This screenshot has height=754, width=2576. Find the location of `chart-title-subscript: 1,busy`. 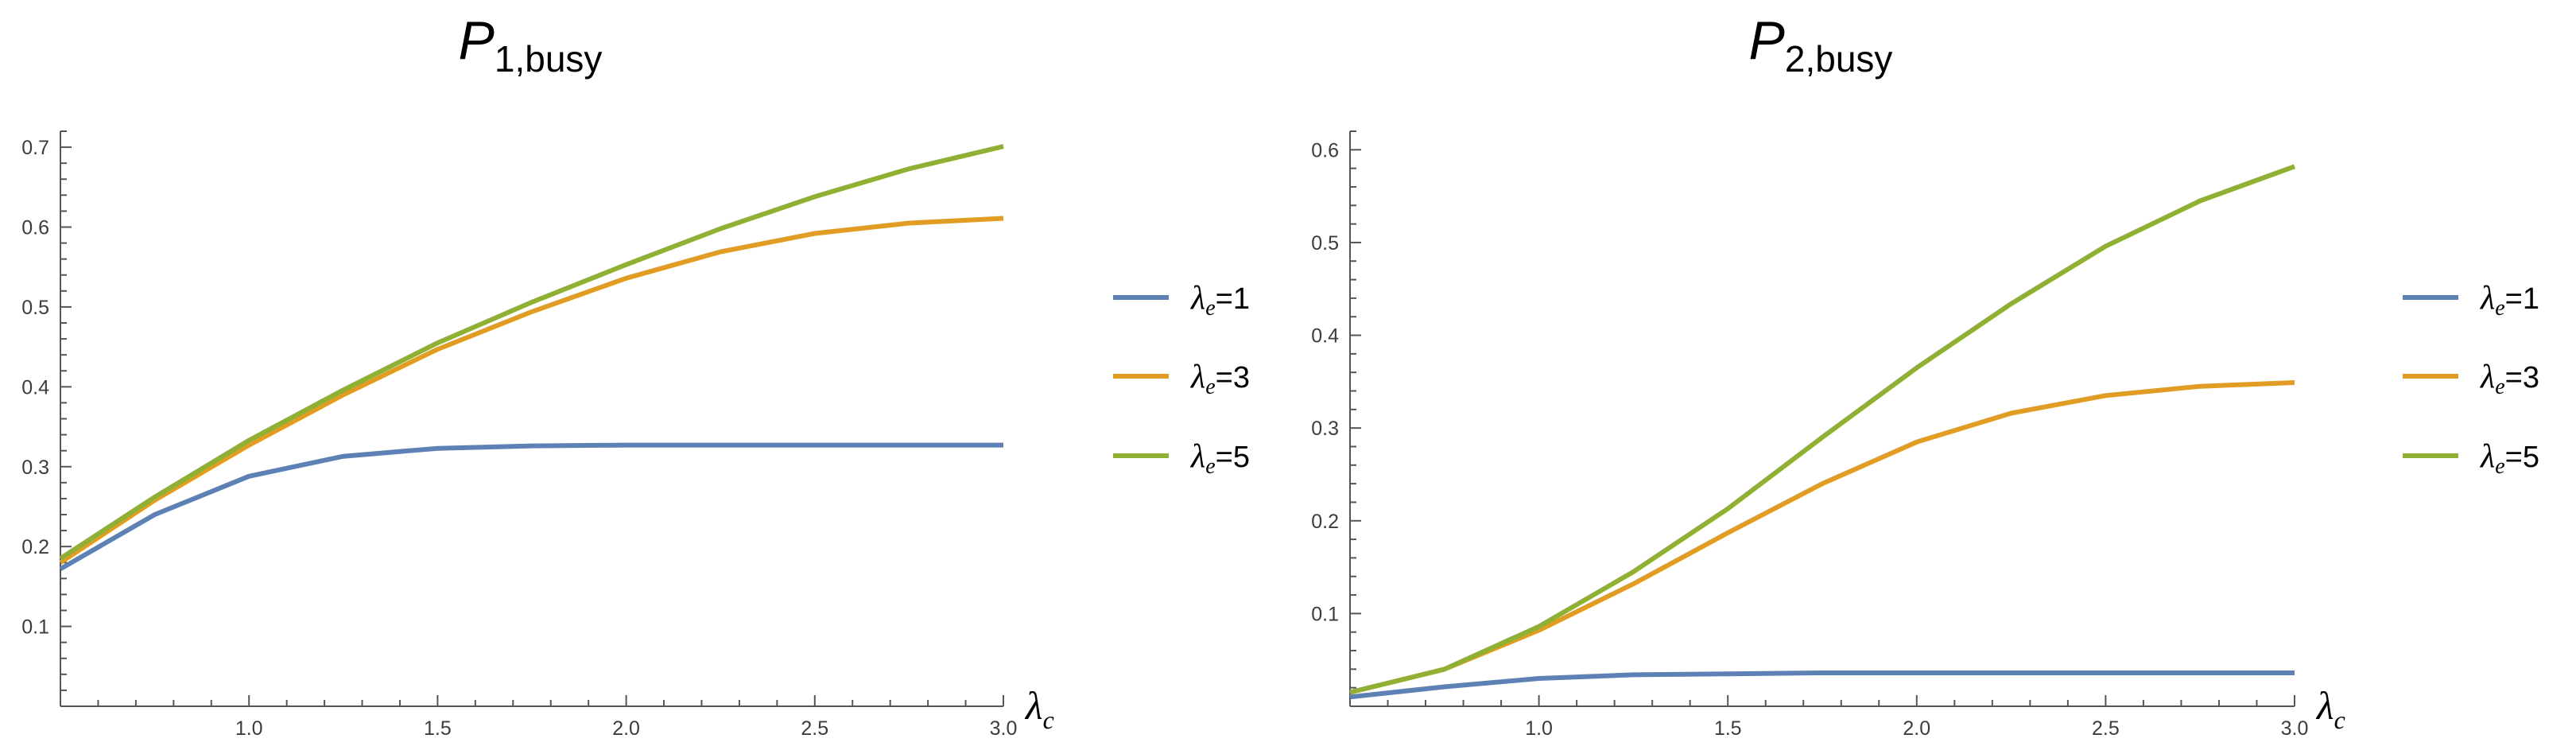

chart-title-subscript: 1,busy is located at coordinates (549, 59).